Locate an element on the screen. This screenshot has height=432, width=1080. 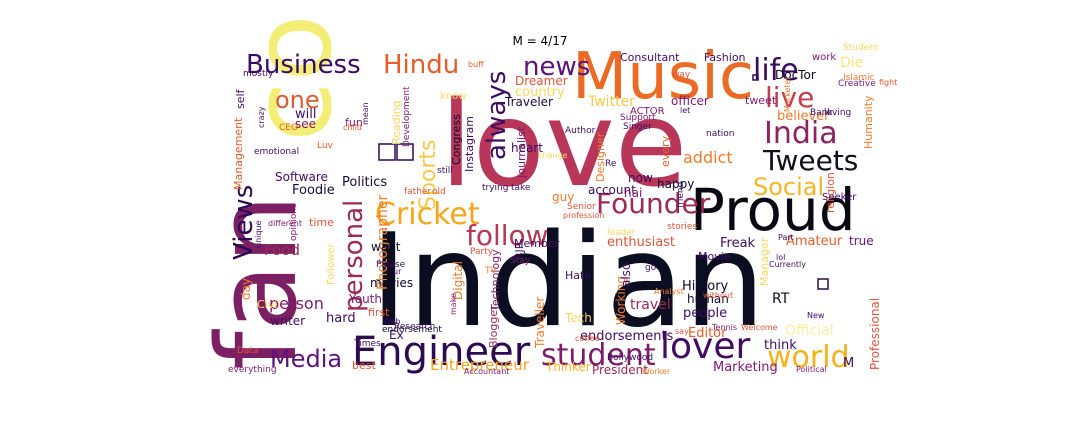
word-human: human is located at coordinates (708, 299).